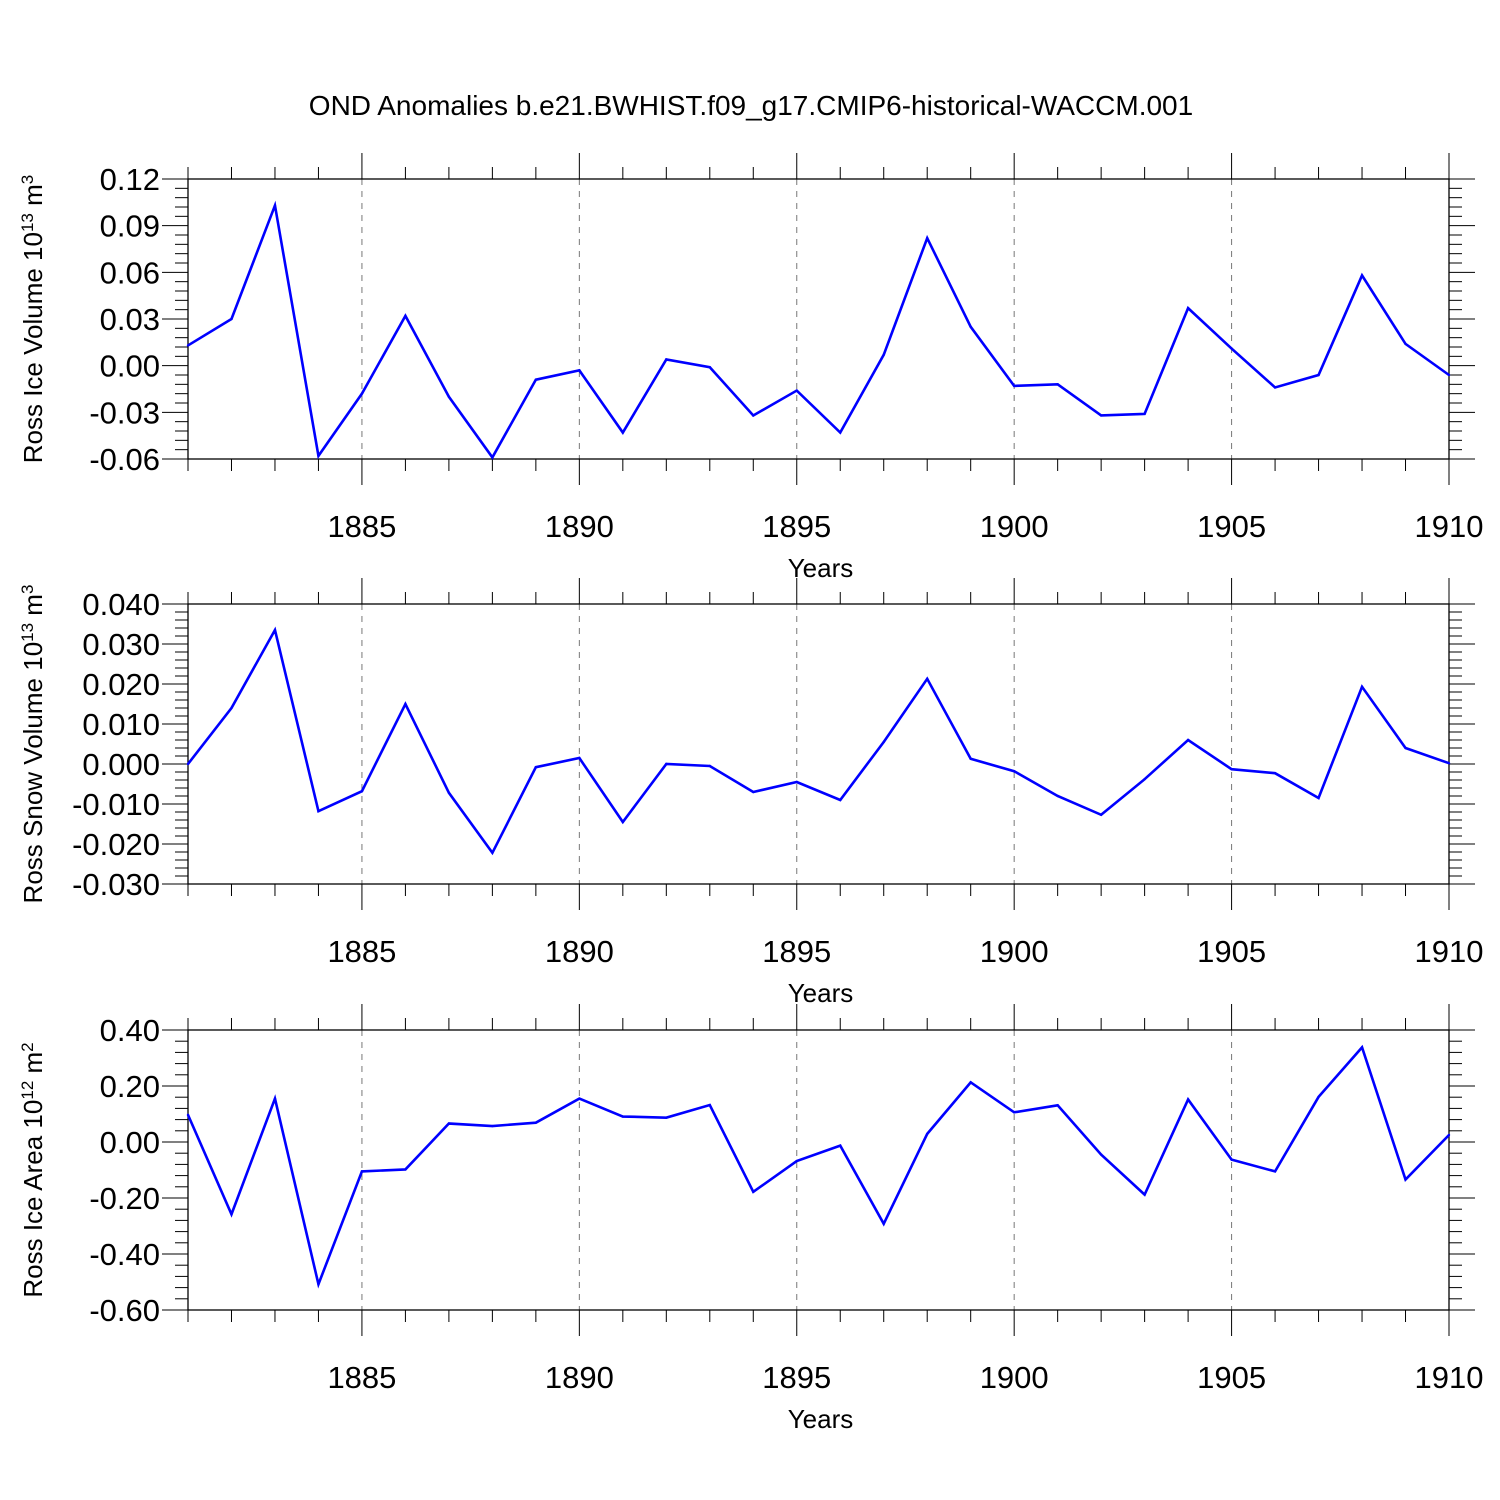 The width and height of the screenshot is (1500, 1500). I want to click on y-tick-label: 0.06, so click(130, 272).